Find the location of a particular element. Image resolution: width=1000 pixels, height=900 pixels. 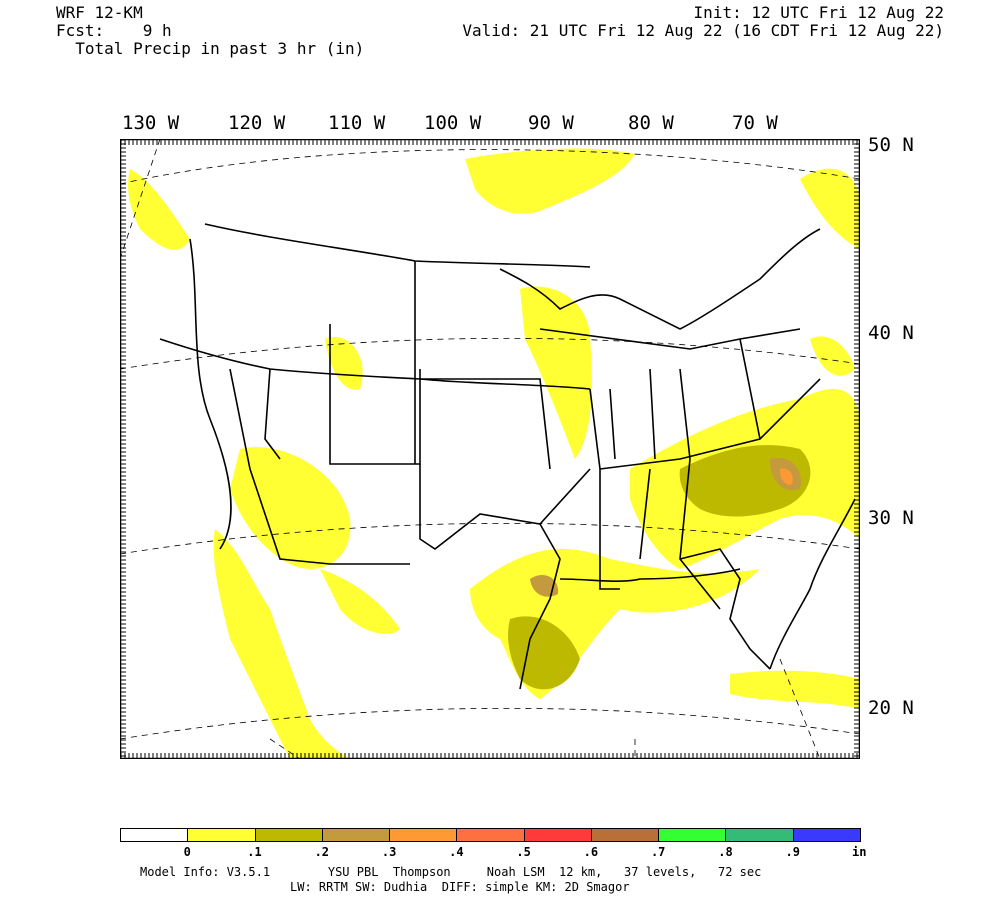

legend-tick-label: .1 is located at coordinates (254, 852).